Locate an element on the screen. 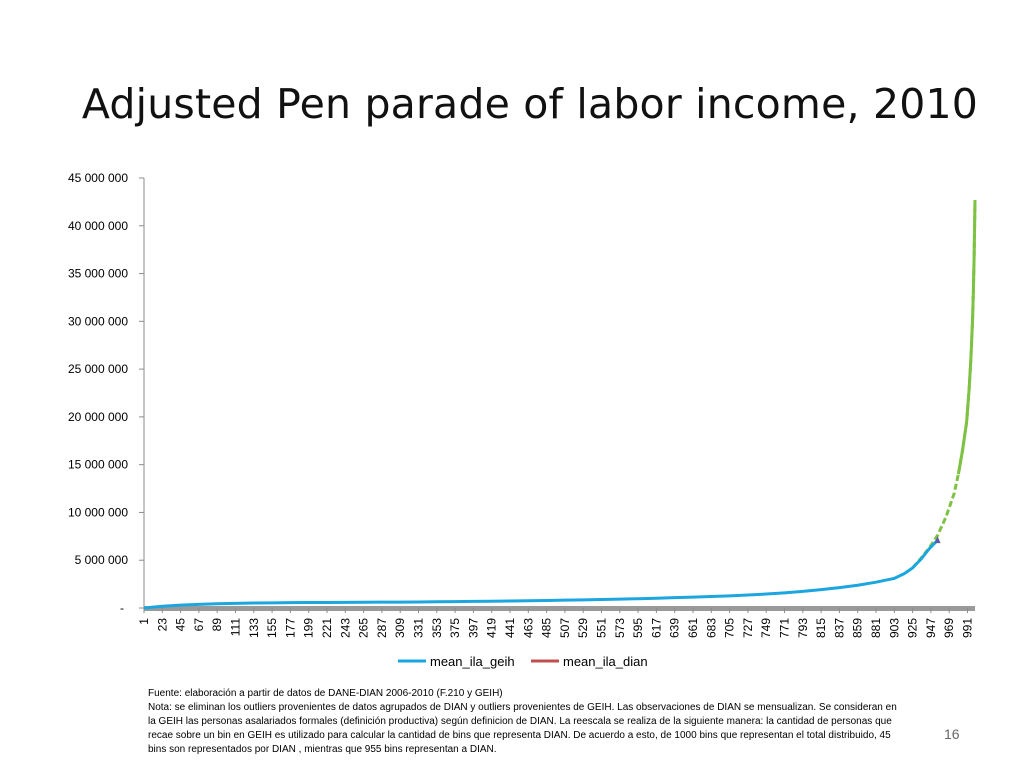 The height and width of the screenshot is (768, 1024). x-tick-label: 793 is located at coordinates (803, 628).